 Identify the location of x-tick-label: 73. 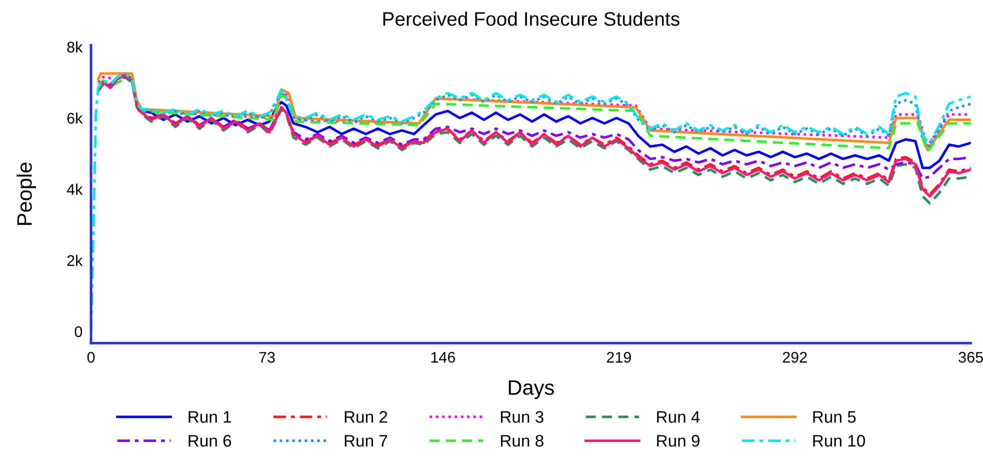
(267, 357).